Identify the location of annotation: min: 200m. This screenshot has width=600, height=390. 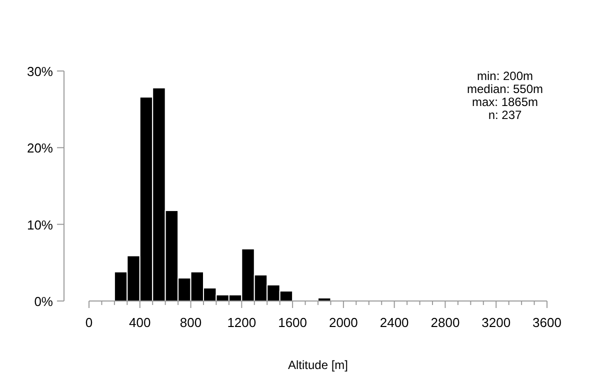
(505, 76).